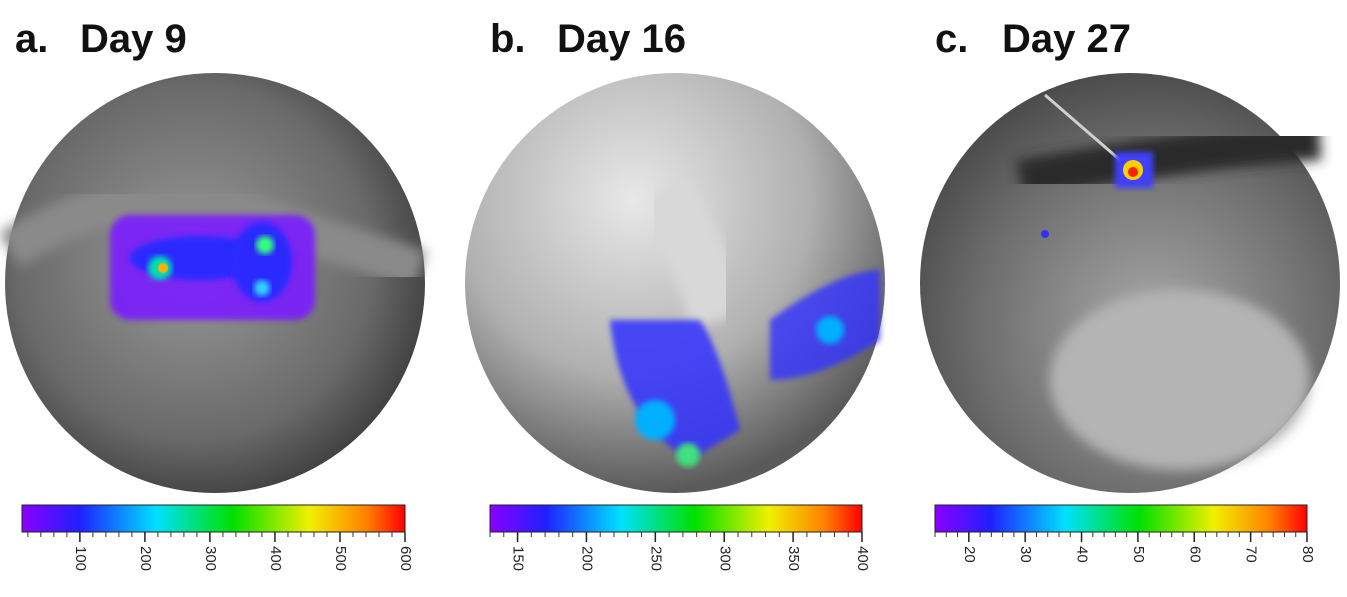 The image size is (1347, 597). I want to click on tick-label: 150, so click(518, 558).